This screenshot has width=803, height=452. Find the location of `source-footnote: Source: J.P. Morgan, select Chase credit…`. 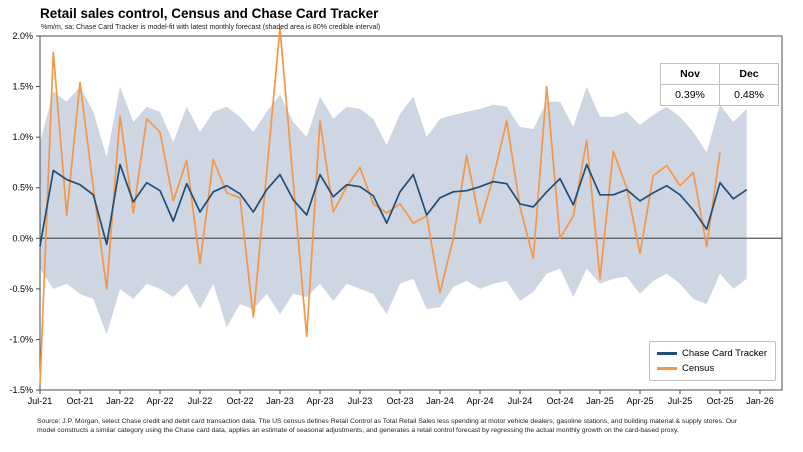

source-footnote: Source: J.P. Morgan, select Chase credit… is located at coordinates (387, 426).